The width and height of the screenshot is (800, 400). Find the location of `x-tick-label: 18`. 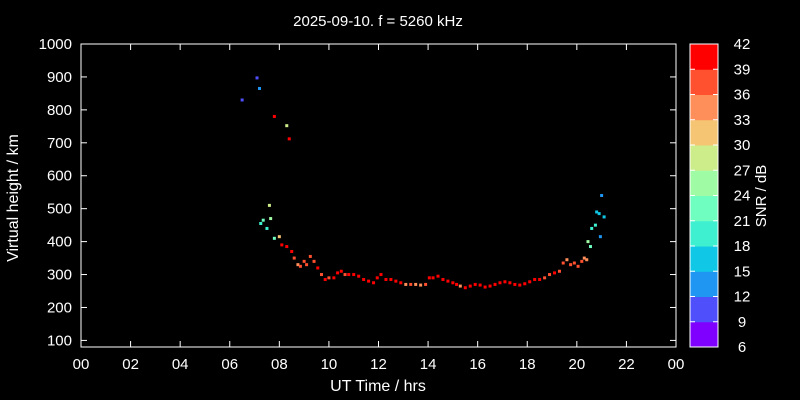

x-tick-label: 18 is located at coordinates (527, 364).